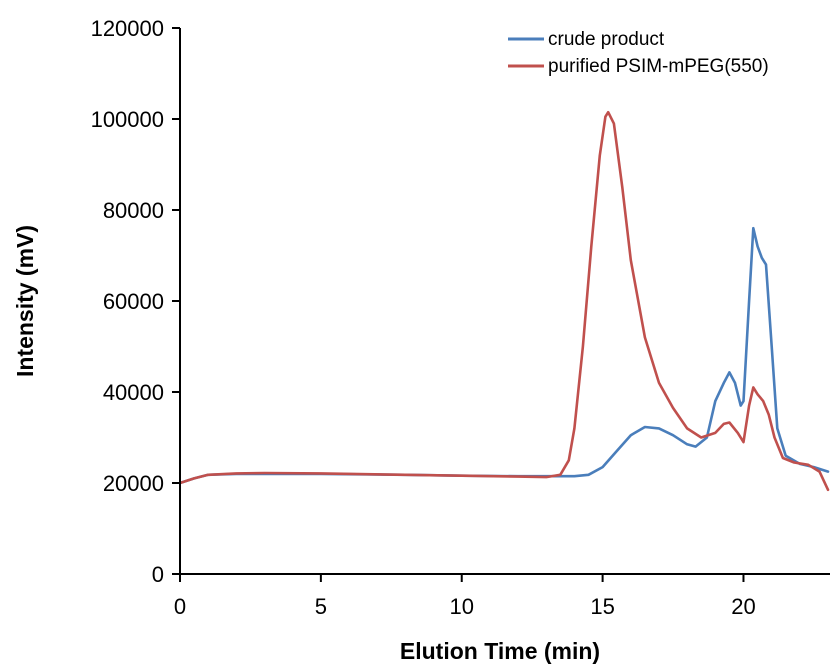  What do you see at coordinates (127, 119) in the screenshot?
I see `y-tick-label: 100000` at bounding box center [127, 119].